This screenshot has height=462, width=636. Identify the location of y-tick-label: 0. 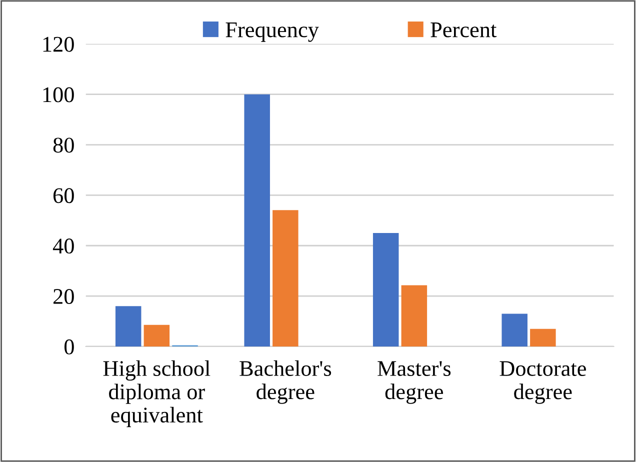
(69, 346).